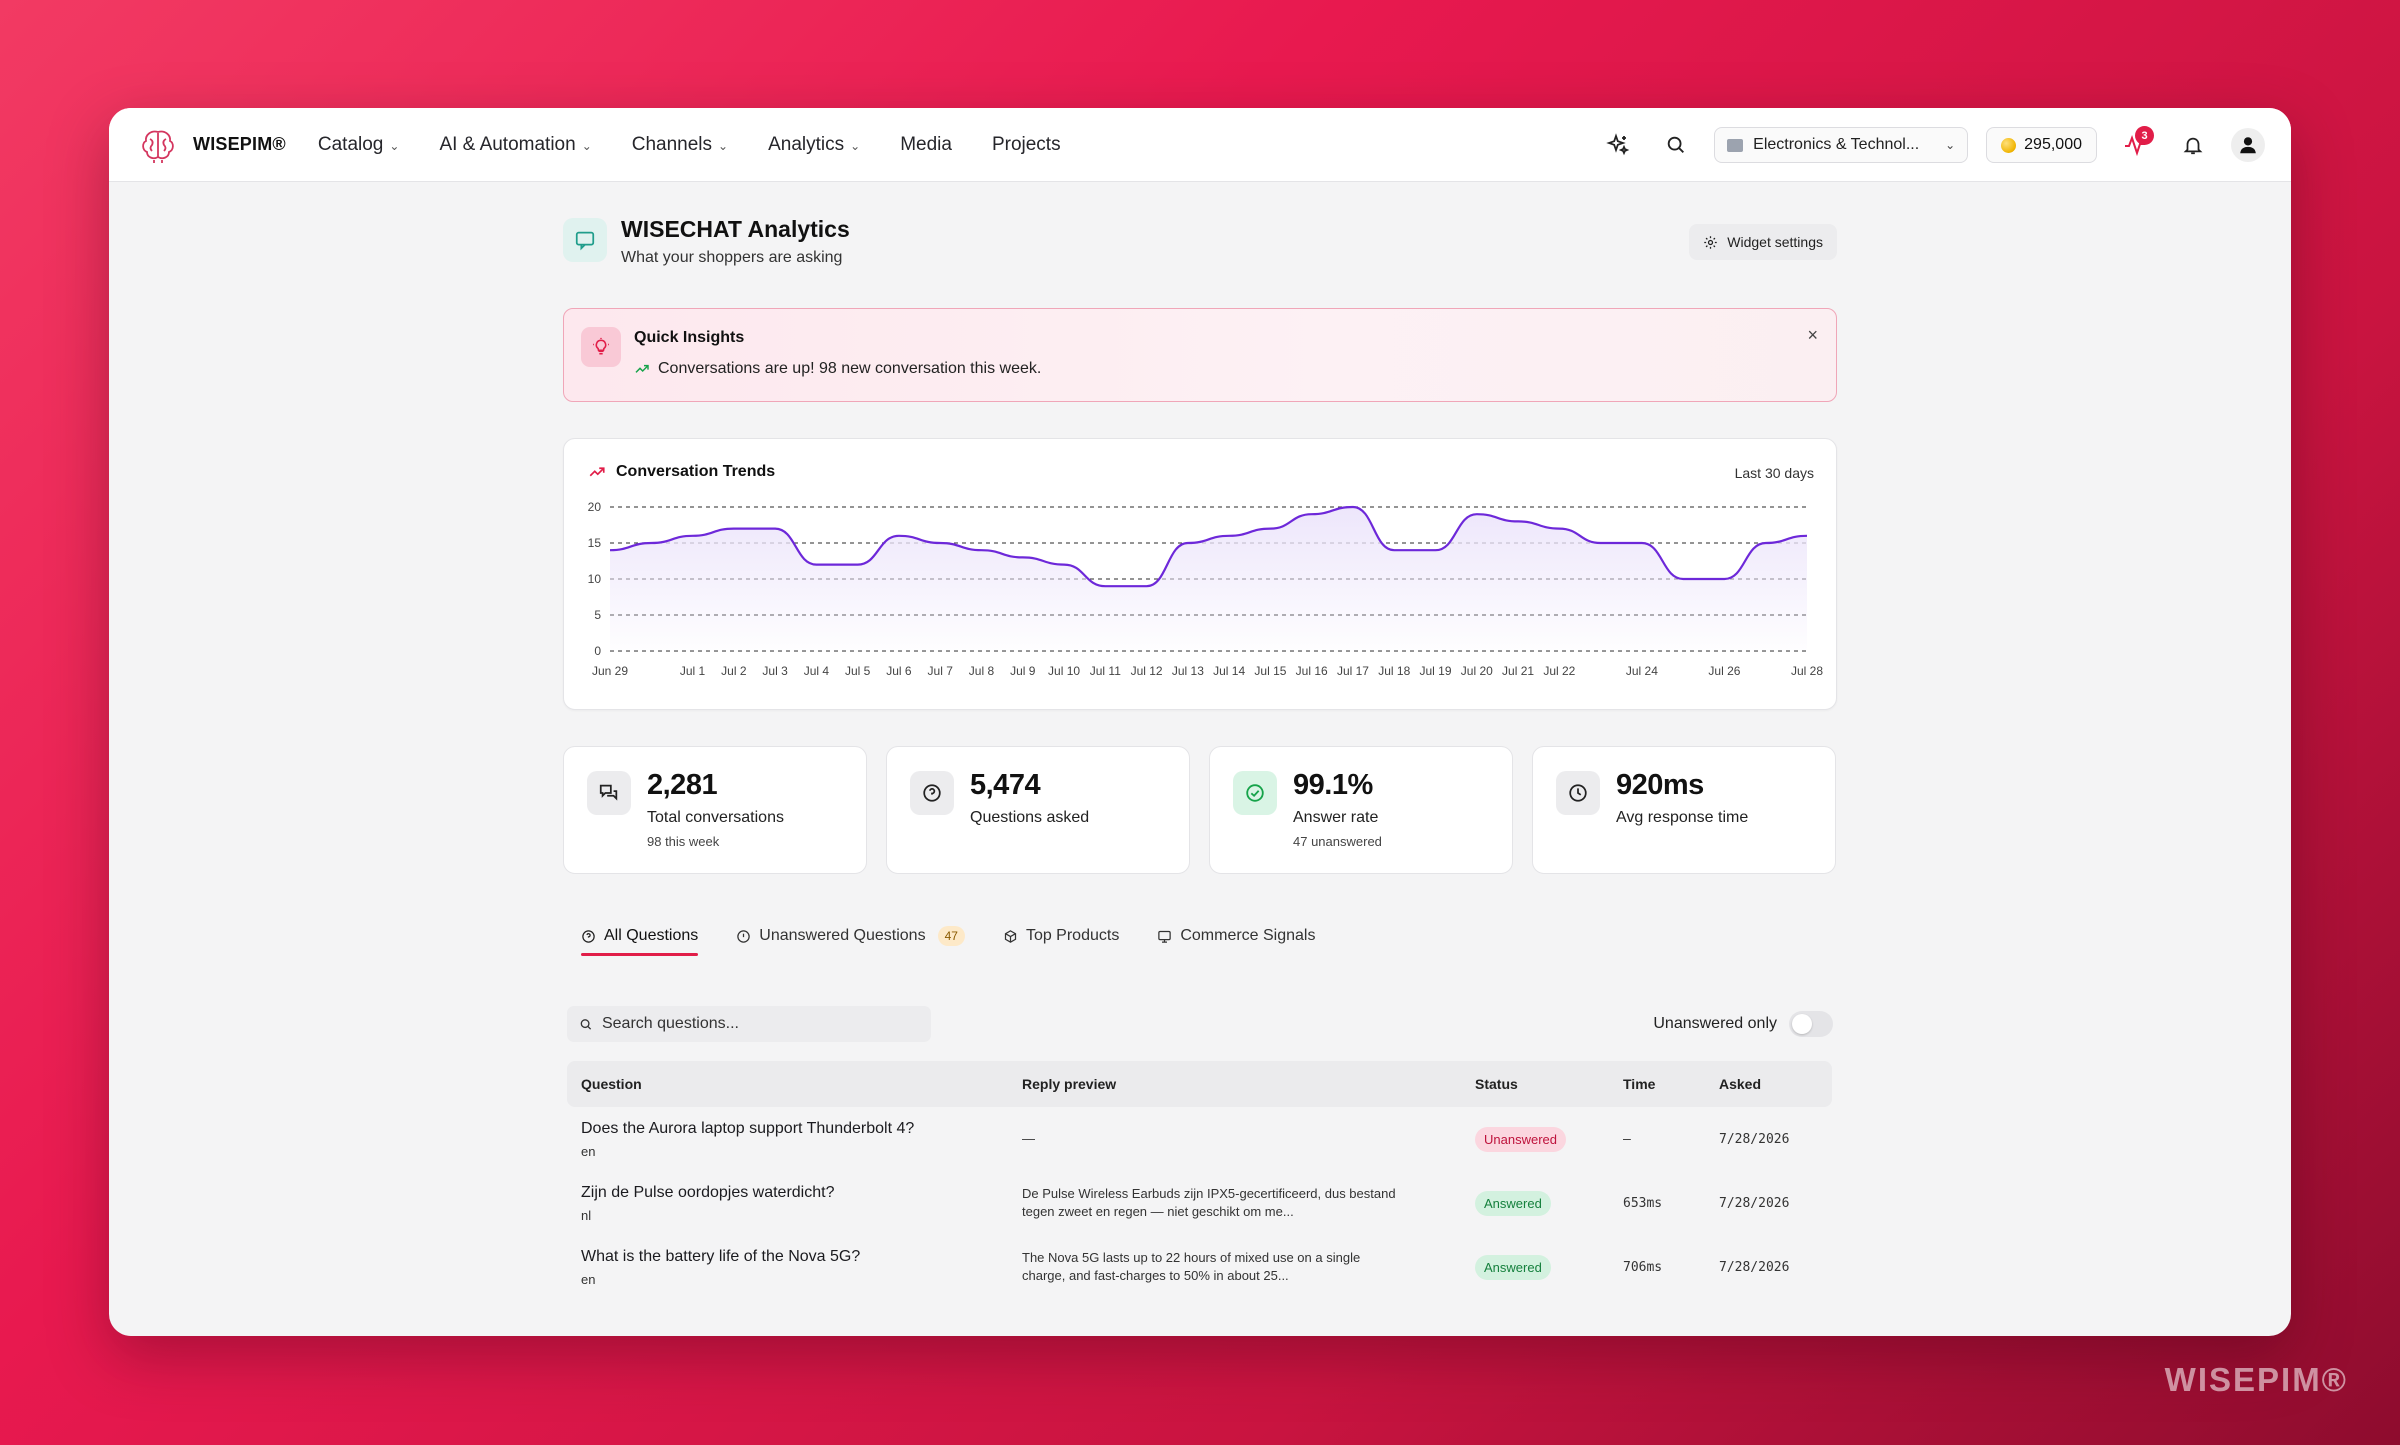 Image resolution: width=2400 pixels, height=1445 pixels. I want to click on col-question: Question, so click(611, 1084).